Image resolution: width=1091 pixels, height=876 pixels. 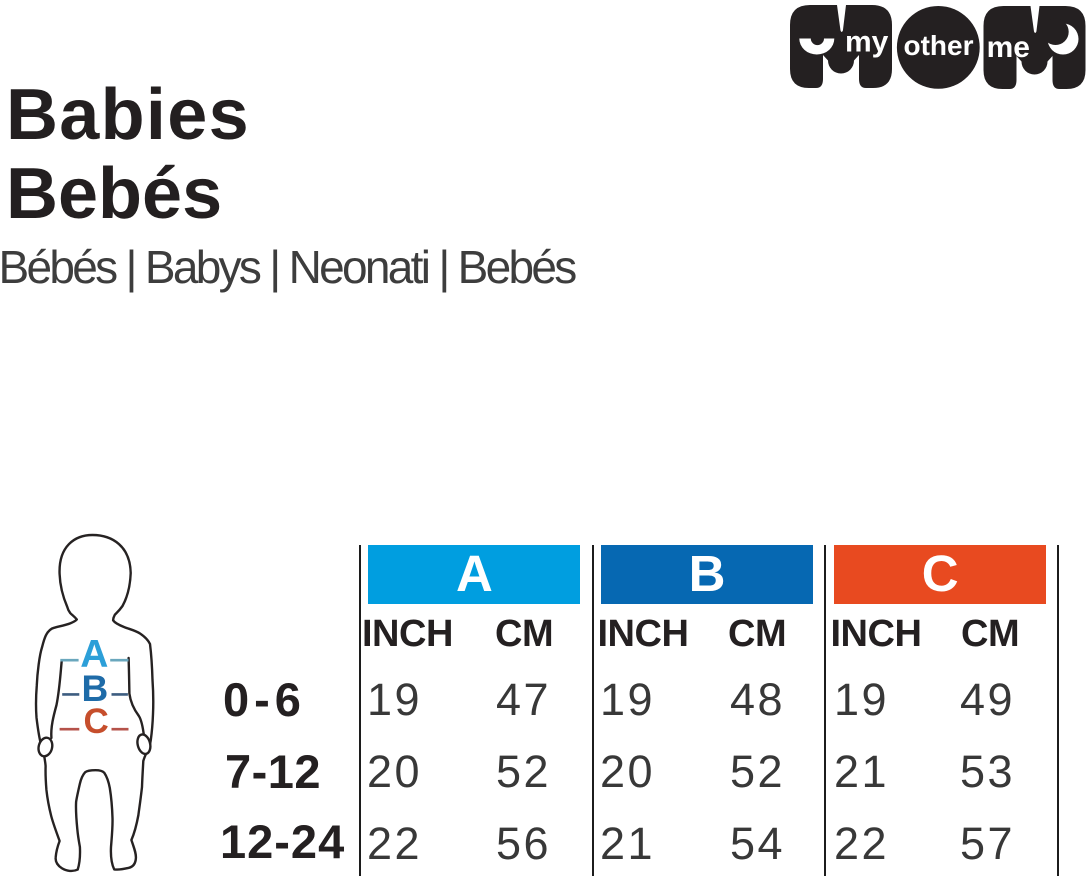 What do you see at coordinates (867, 42) in the screenshot?
I see `svg-text: my` at bounding box center [867, 42].